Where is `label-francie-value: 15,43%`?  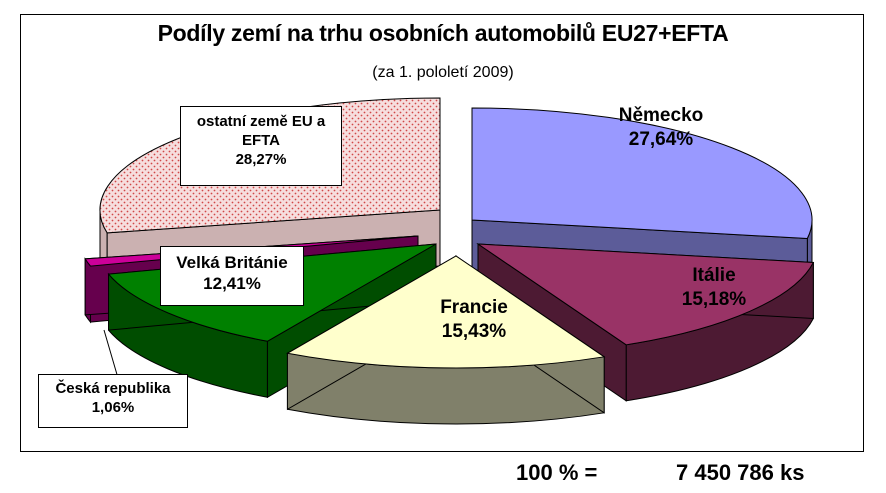
label-francie-value: 15,43% is located at coordinates (474, 331).